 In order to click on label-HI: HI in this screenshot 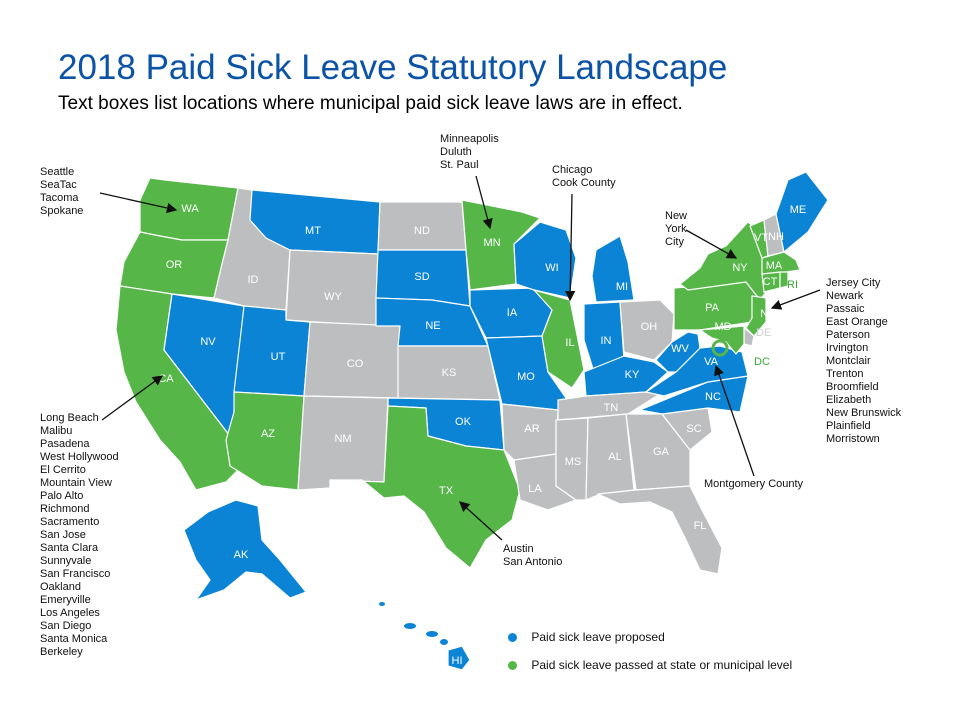, I will do `click(457, 661)`.